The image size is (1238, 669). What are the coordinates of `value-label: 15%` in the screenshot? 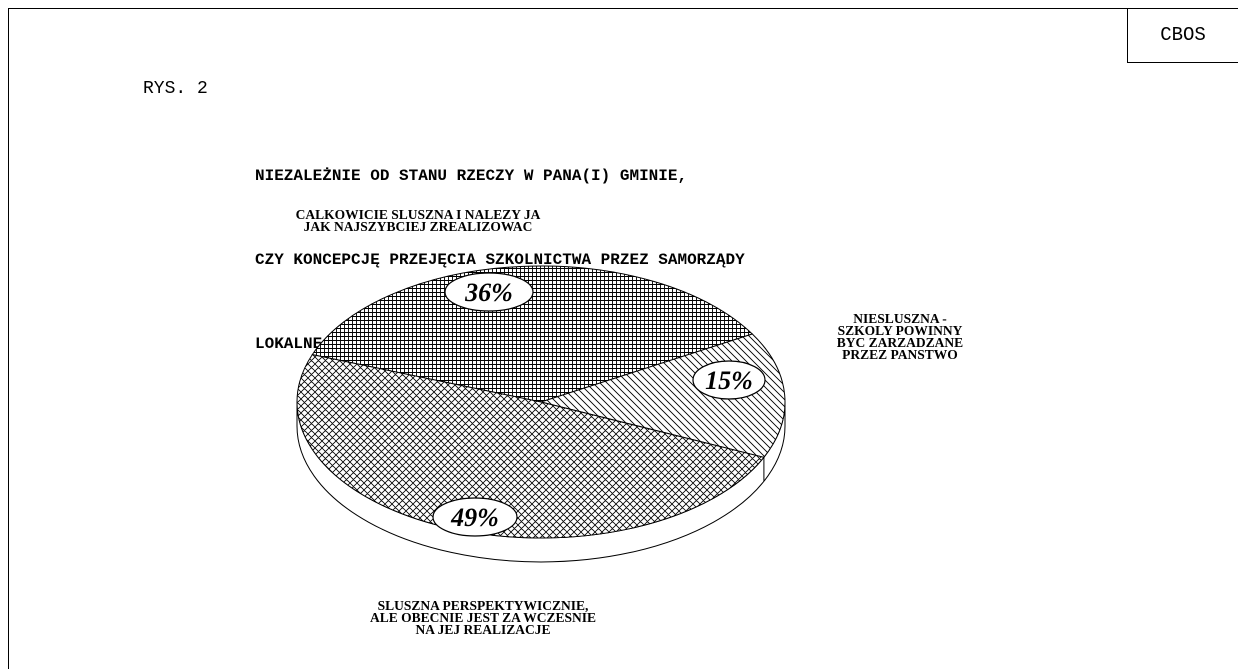 It's located at (729, 380).